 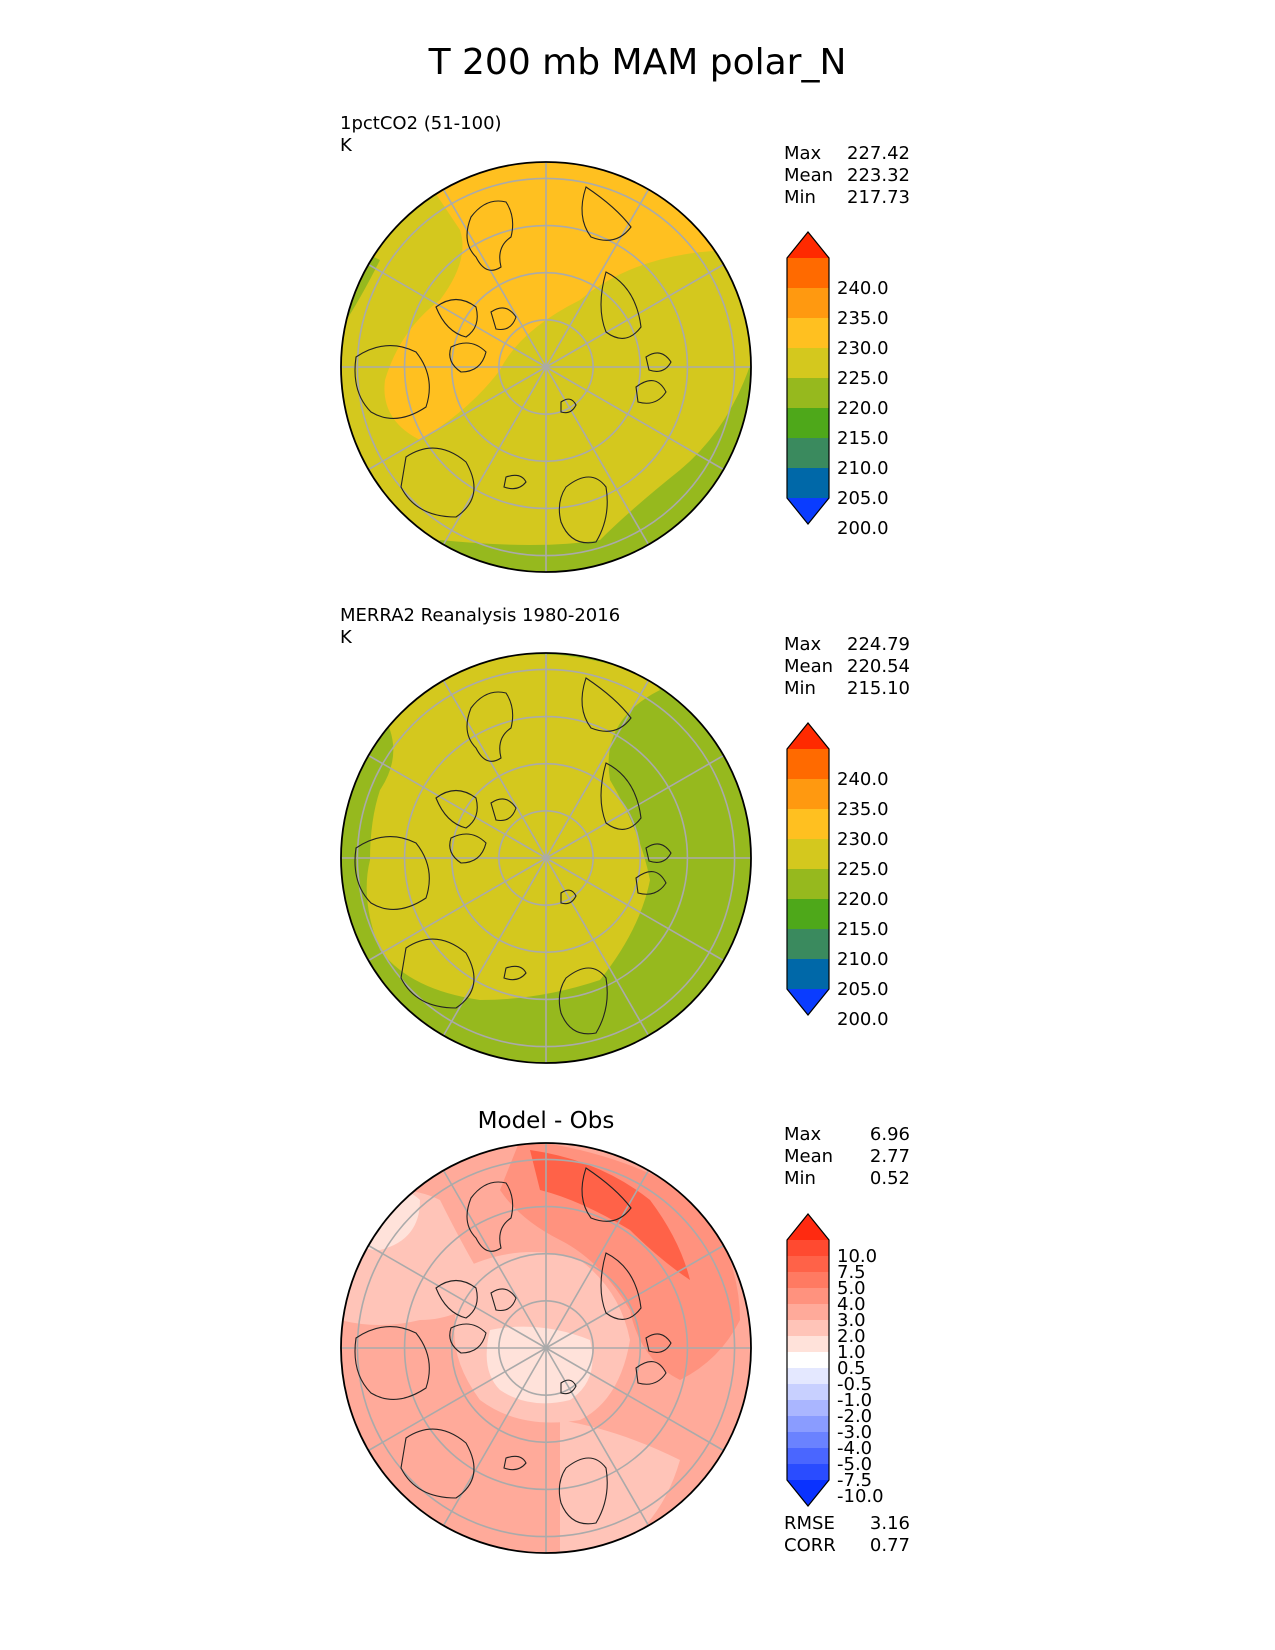 I want to click on field-5-7p5, so click(x=610, y=1215).